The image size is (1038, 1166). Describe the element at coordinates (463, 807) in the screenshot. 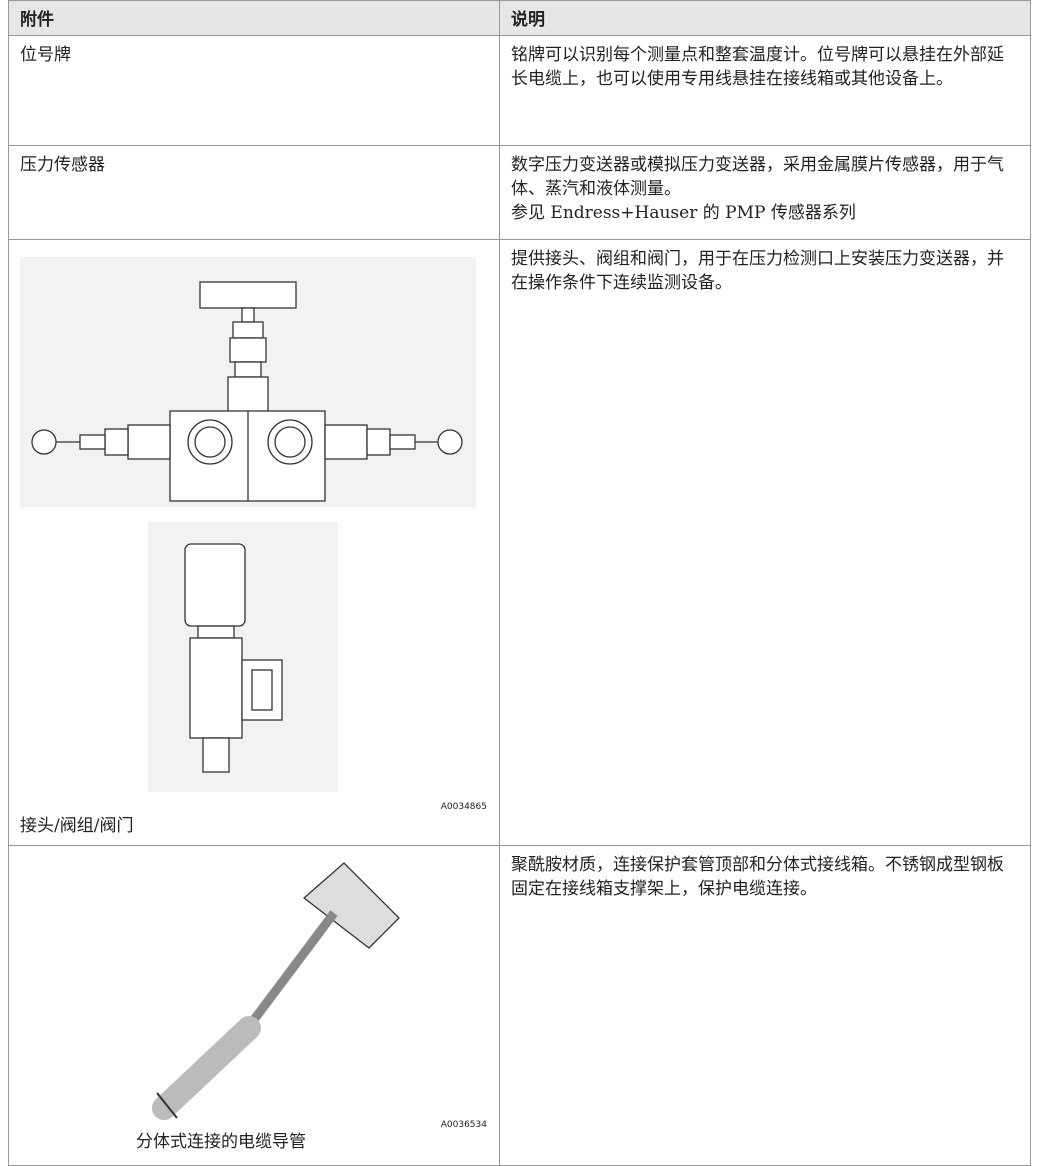

I see `figure-code: A0034865` at that location.